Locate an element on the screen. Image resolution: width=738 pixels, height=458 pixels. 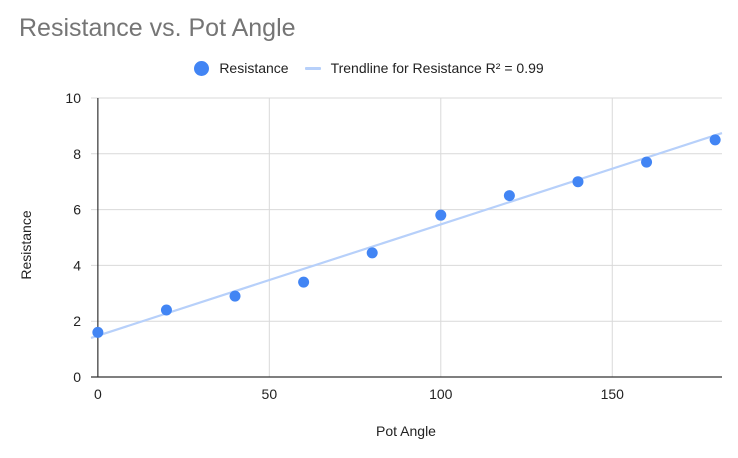
y-axis-title: Resistance is located at coordinates (26, 244).